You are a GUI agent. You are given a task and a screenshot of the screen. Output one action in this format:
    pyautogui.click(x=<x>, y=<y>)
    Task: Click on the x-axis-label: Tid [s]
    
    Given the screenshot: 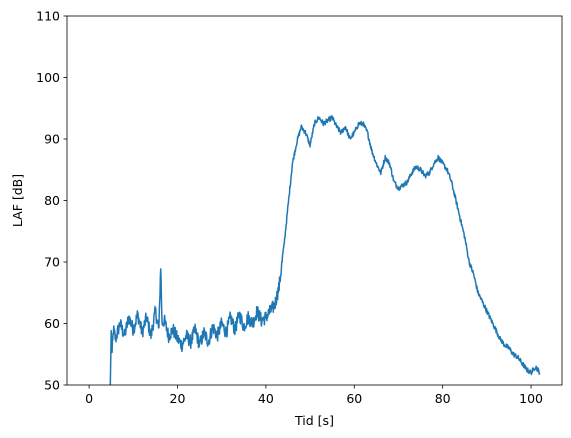 What is the action you would take?
    pyautogui.click(x=314, y=420)
    